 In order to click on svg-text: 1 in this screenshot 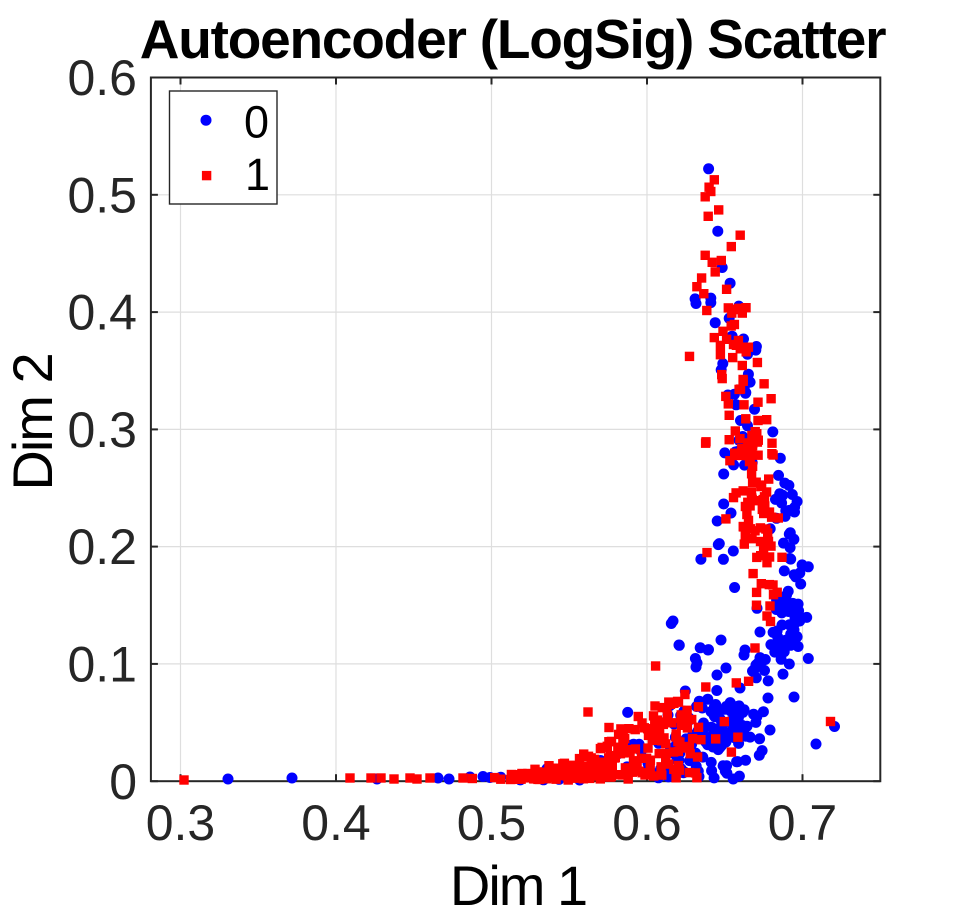, I will do `click(257, 174)`.